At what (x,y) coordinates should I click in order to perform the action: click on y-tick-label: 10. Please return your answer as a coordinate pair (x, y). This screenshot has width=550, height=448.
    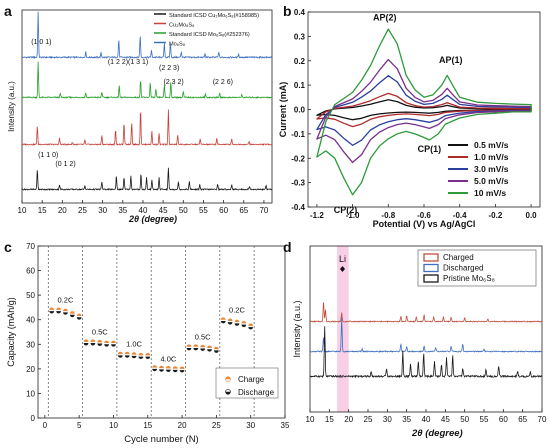
    Looking at the image, I should click on (30, 393).